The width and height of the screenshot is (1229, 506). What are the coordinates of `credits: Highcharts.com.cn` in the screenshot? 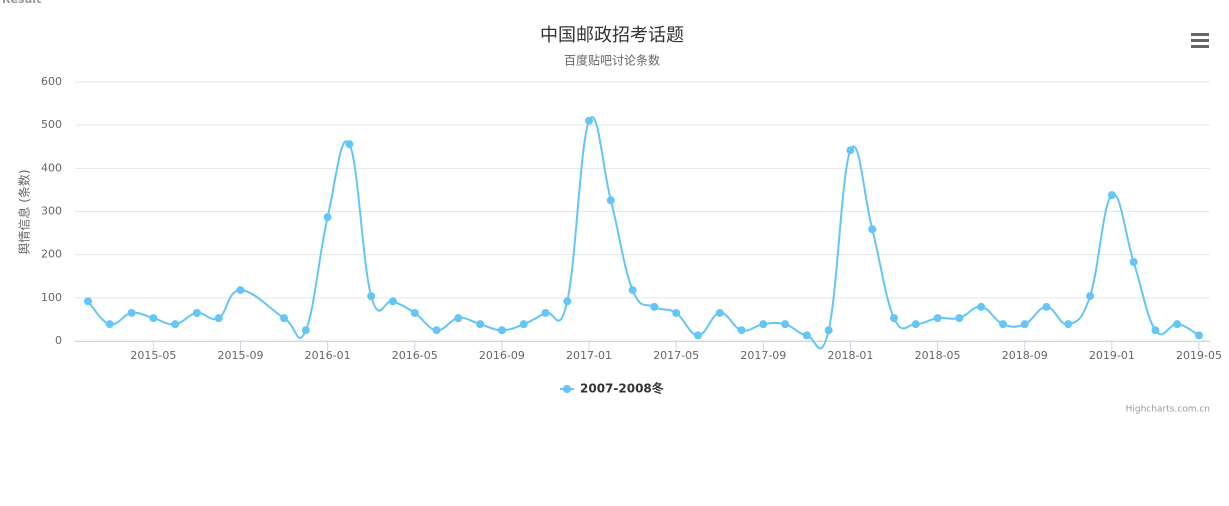 It's located at (1168, 410).